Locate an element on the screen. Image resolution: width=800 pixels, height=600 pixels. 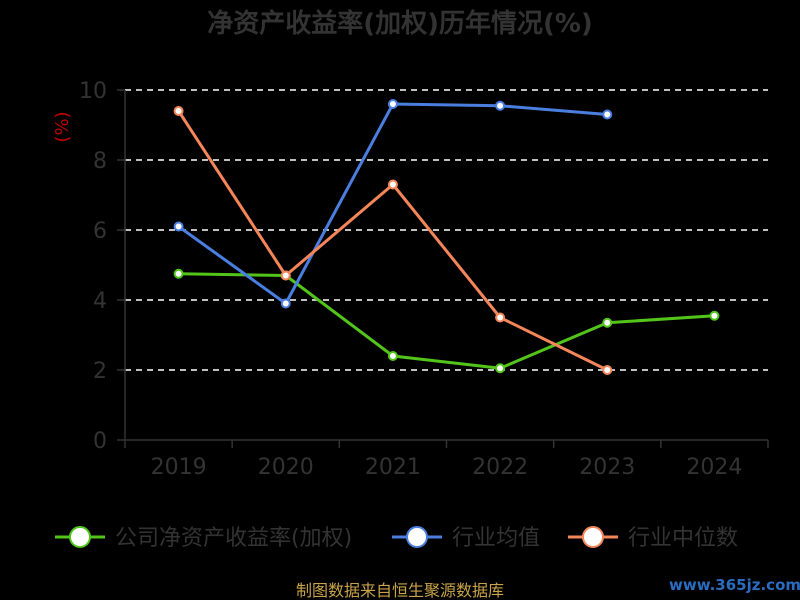
y-tick-label: 6 is located at coordinates (100, 231).